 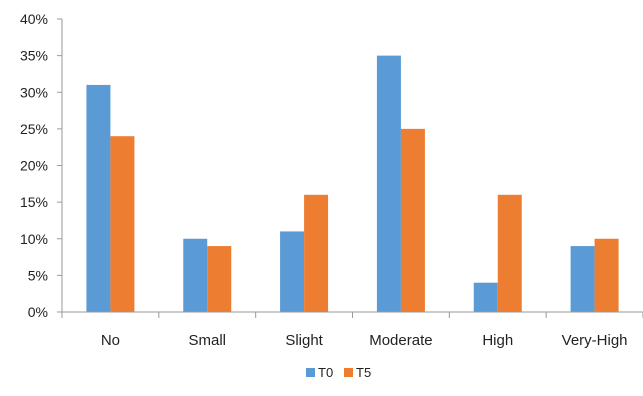 What do you see at coordinates (98, 198) in the screenshot?
I see `bar-t0-no` at bounding box center [98, 198].